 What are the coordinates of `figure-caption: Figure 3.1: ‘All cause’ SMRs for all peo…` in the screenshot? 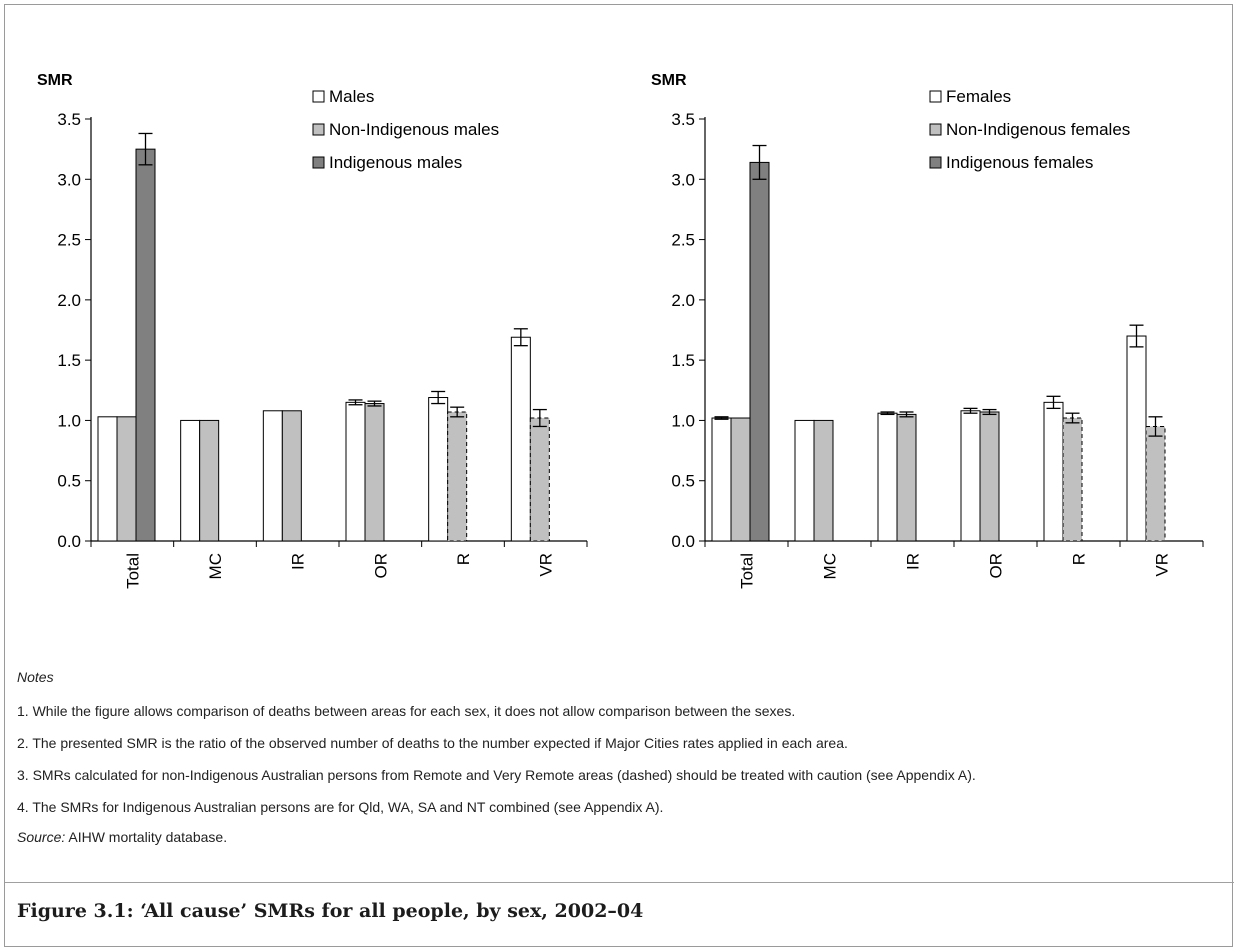 It's located at (330, 911).